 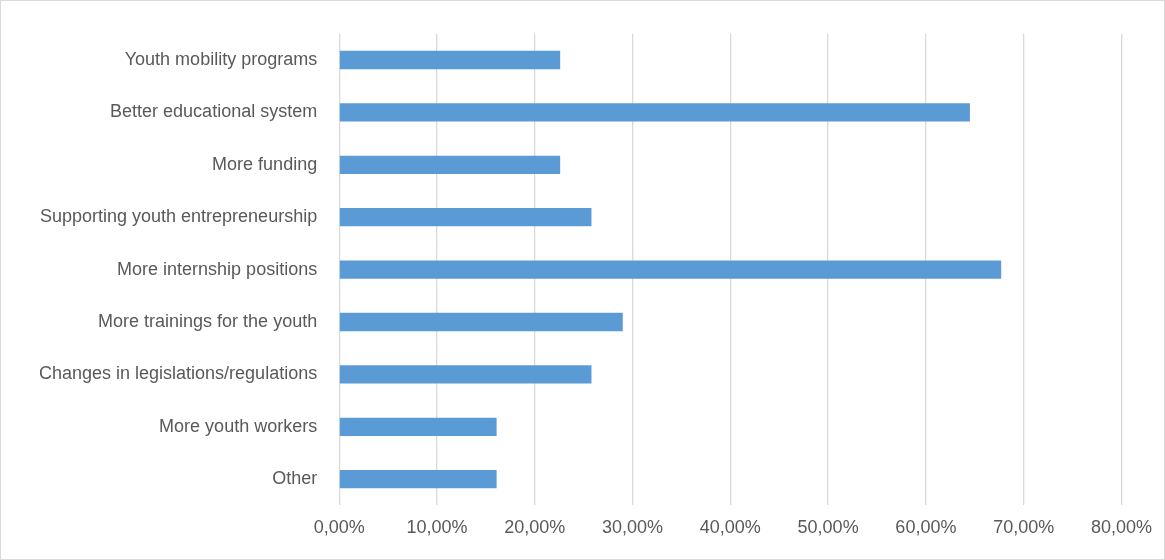 What do you see at coordinates (437, 527) in the screenshot?
I see `x-tick-label: 10,00%` at bounding box center [437, 527].